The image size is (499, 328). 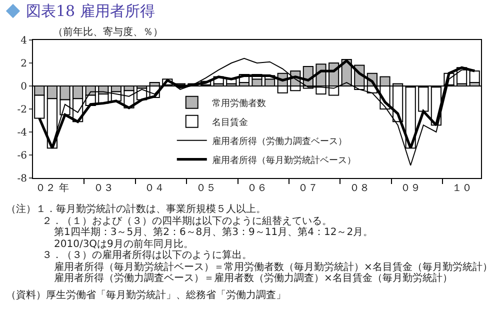 I want to click on legend-label: 名目賃金, so click(x=230, y=122).